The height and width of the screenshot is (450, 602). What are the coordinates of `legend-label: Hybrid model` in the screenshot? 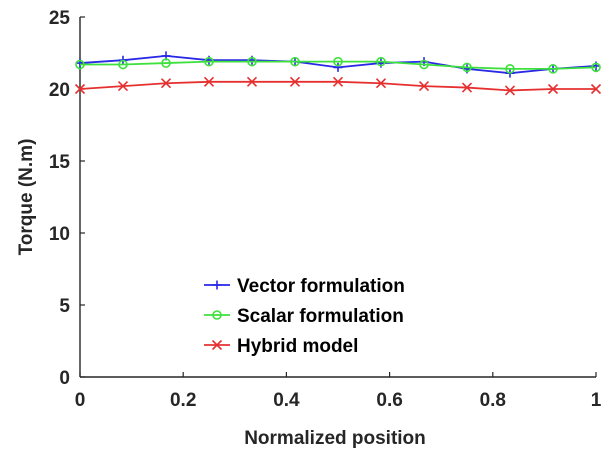 It's located at (297, 346).